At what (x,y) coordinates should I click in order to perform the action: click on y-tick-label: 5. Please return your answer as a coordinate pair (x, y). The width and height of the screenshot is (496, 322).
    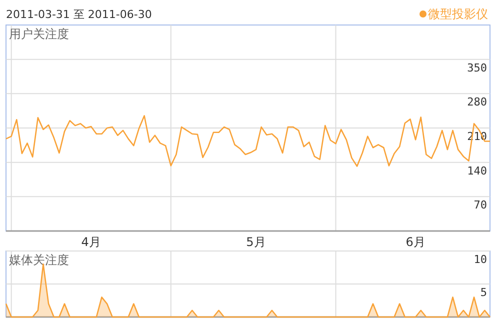
    Looking at the image, I should click on (483, 292).